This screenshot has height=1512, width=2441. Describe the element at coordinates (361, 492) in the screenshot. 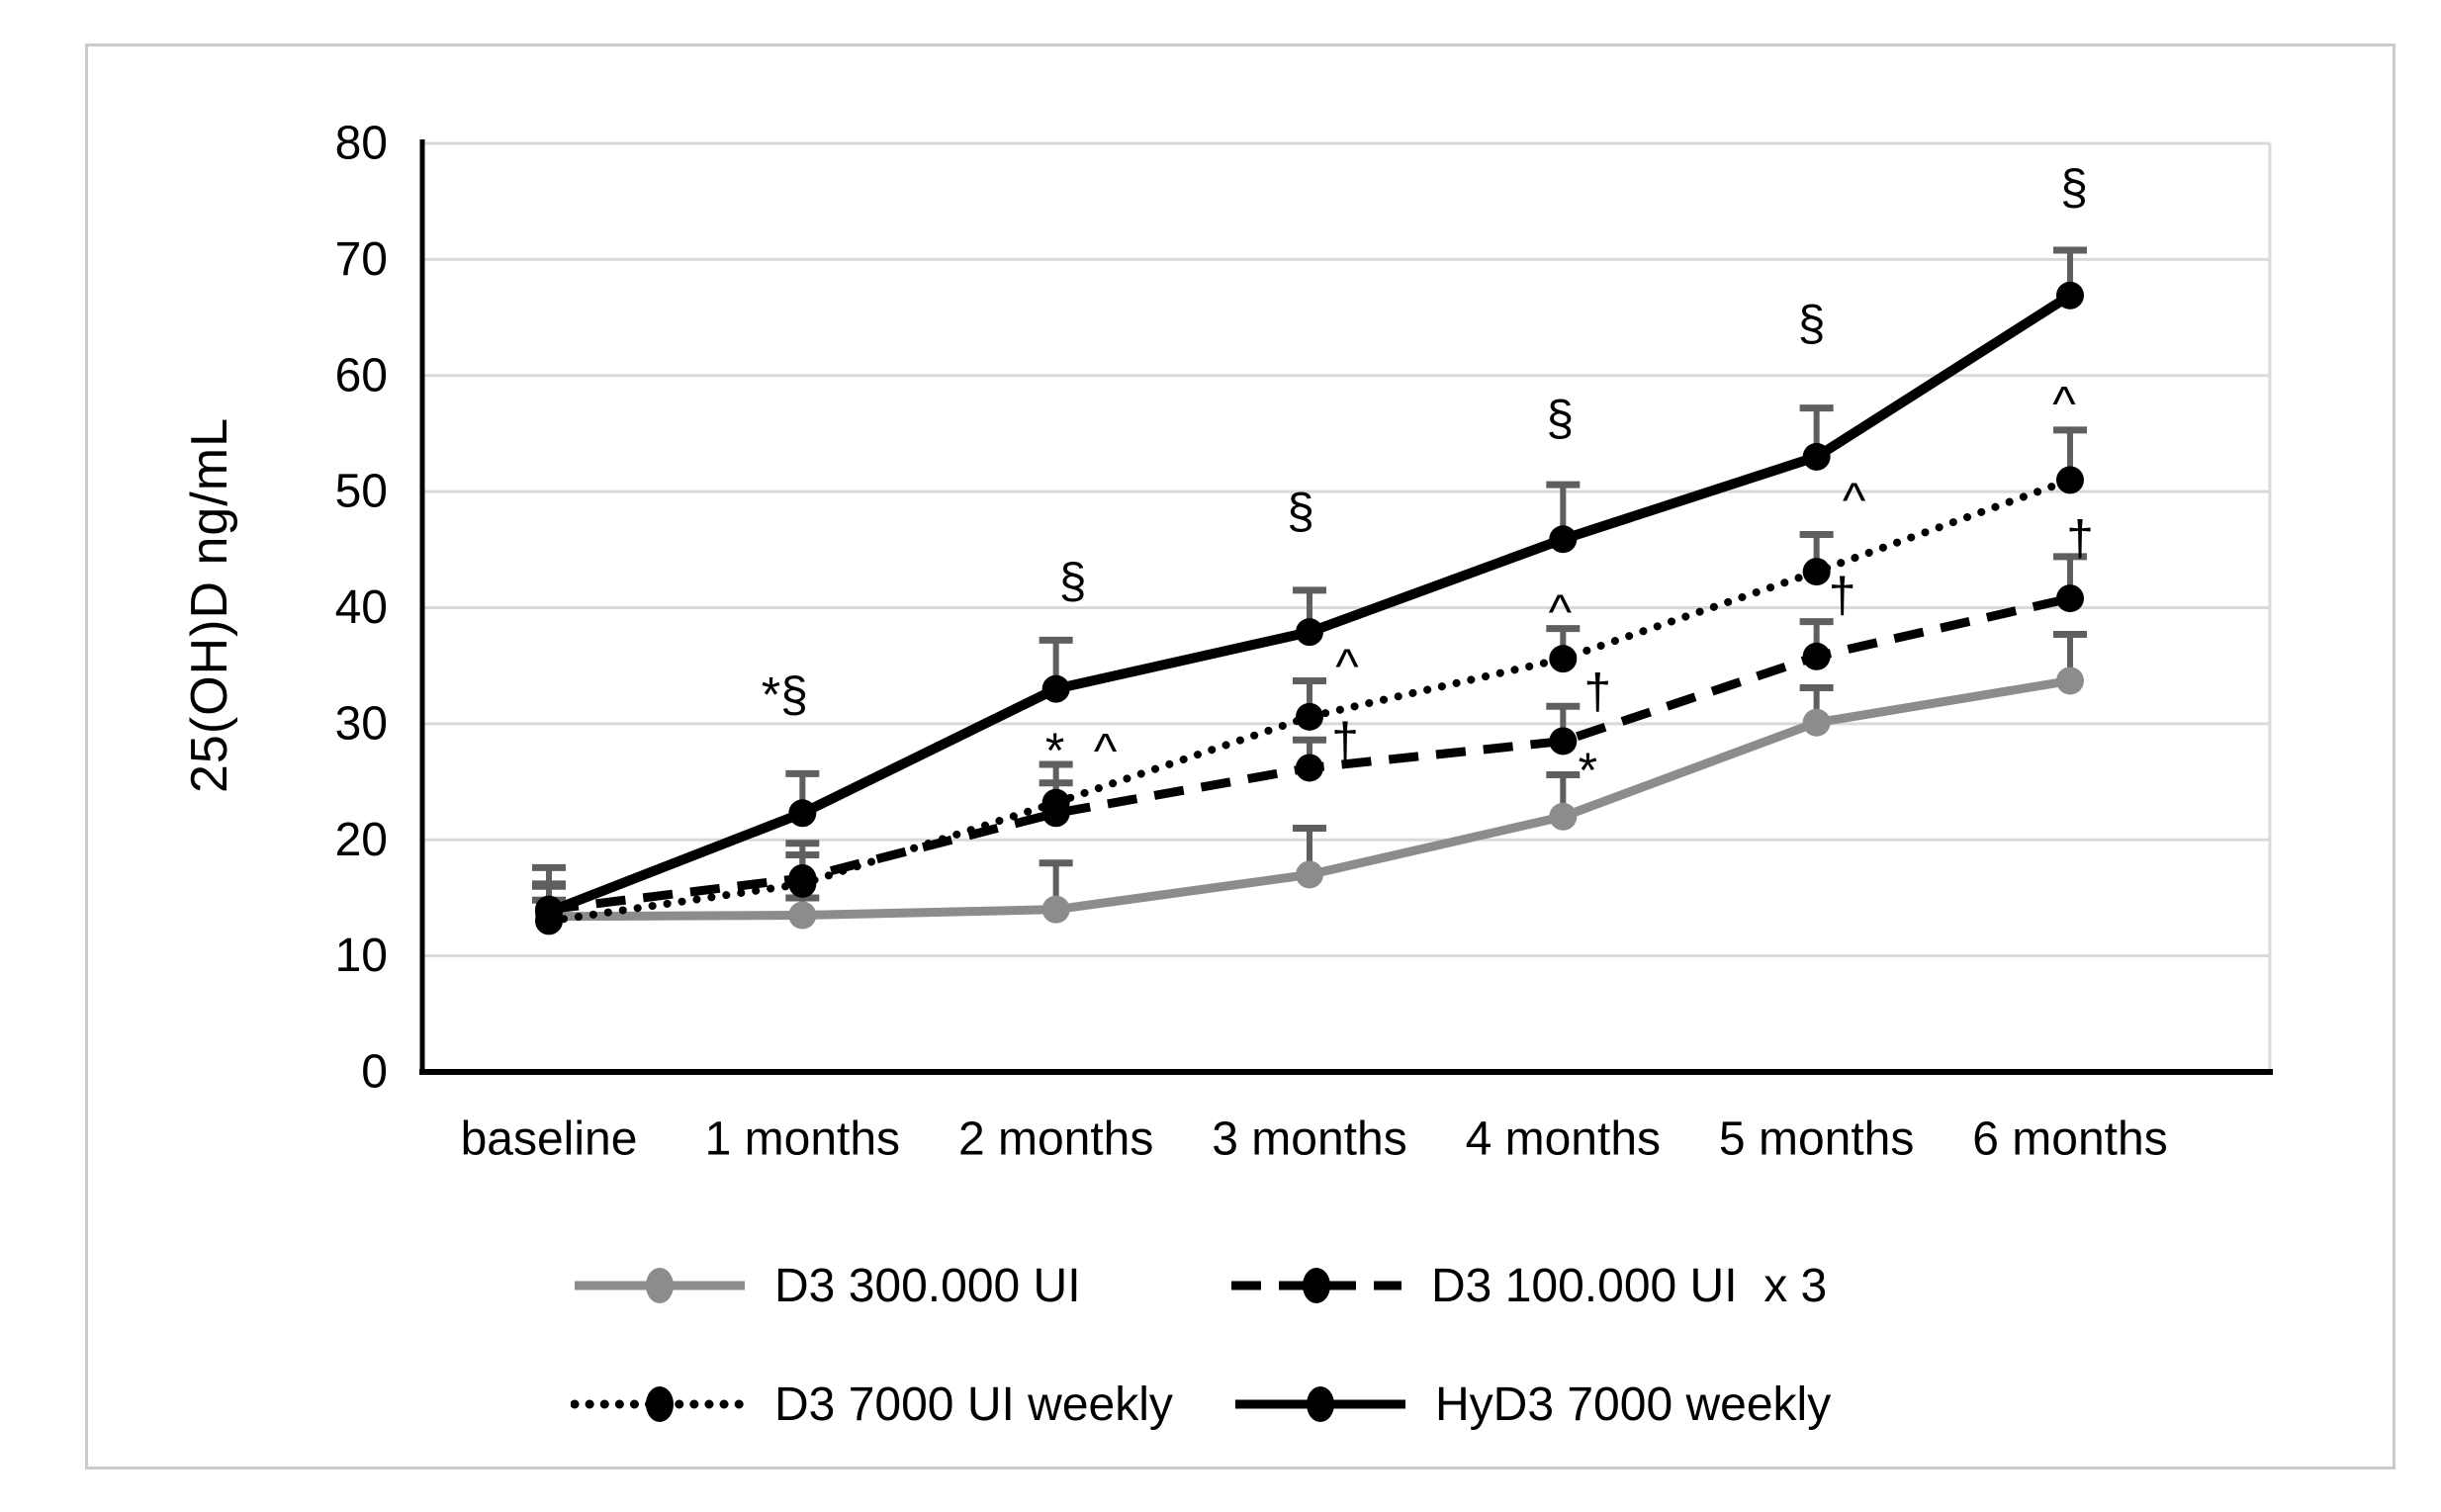

I see `y-tick-label: 50` at that location.